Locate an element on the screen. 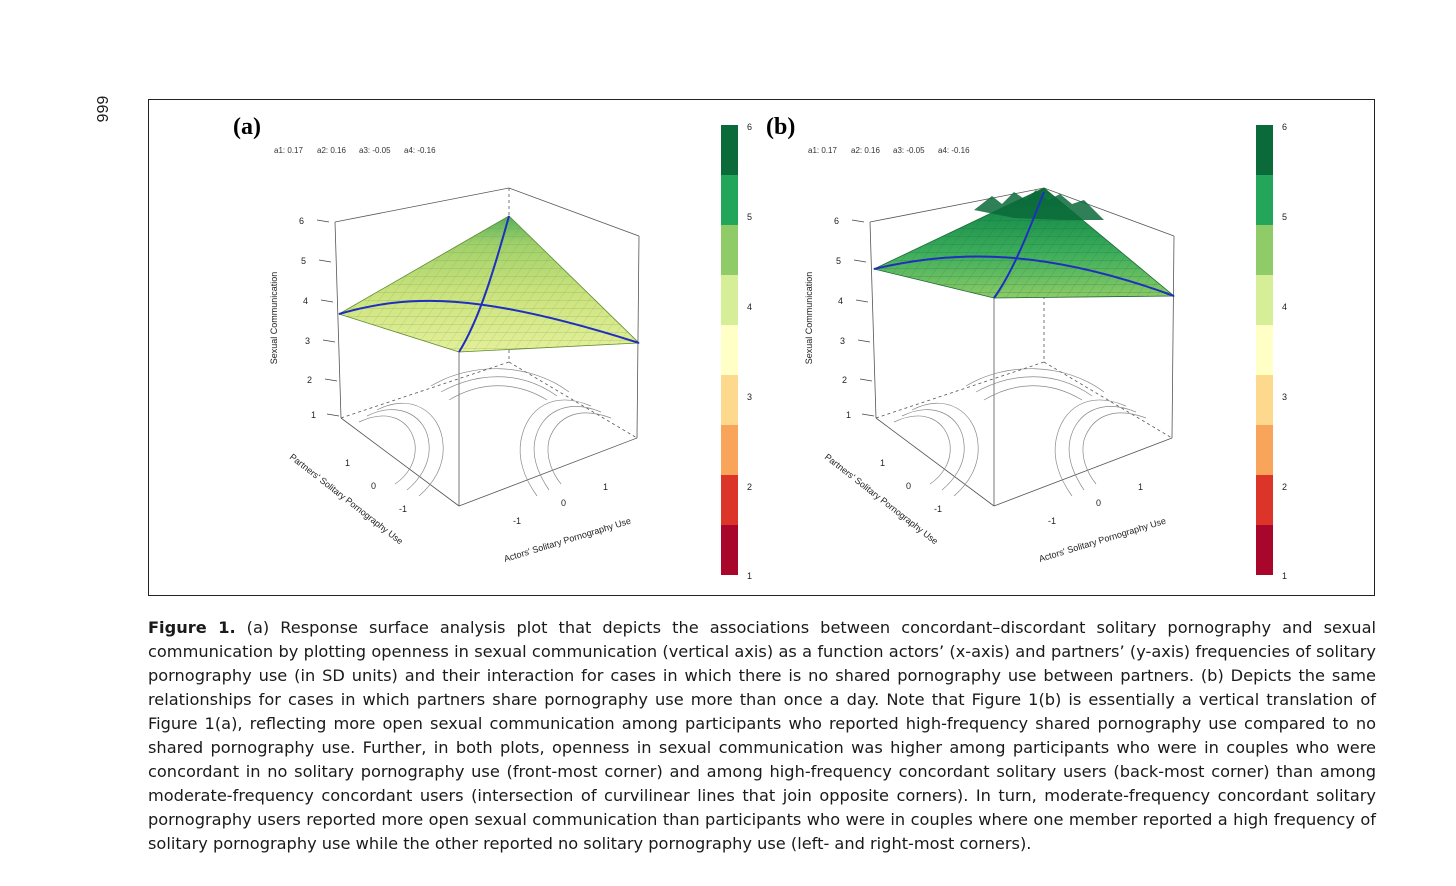 This screenshot has height=886, width=1456. coef-b1: a1: 0.17 is located at coordinates (822, 150).